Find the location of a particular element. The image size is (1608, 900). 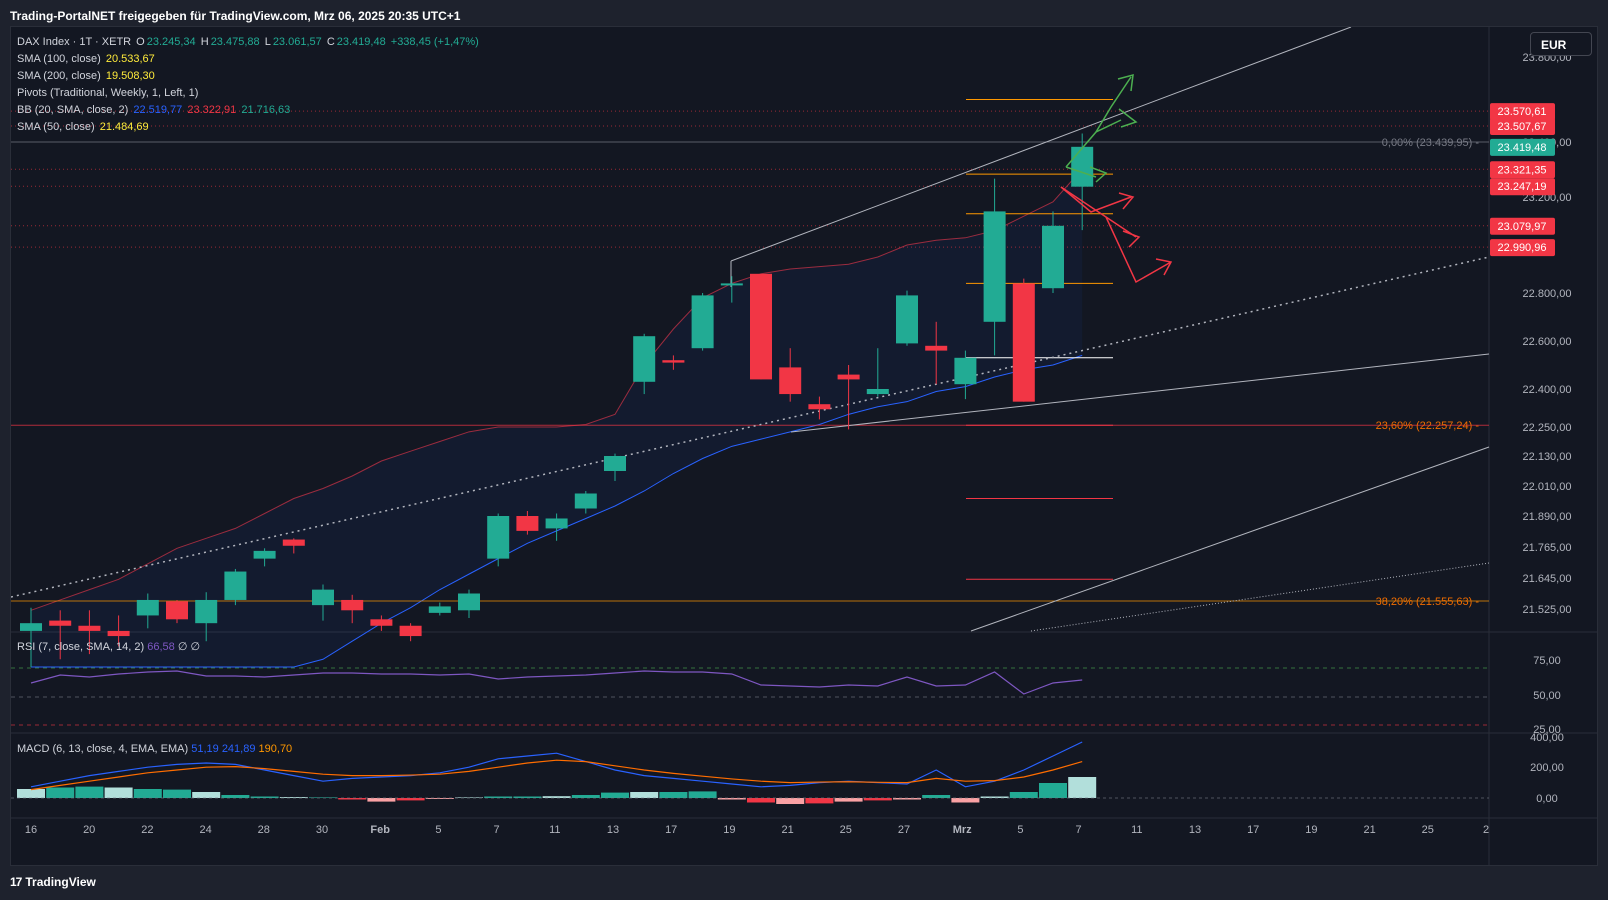

legend-h-label: H is located at coordinates (204, 42).